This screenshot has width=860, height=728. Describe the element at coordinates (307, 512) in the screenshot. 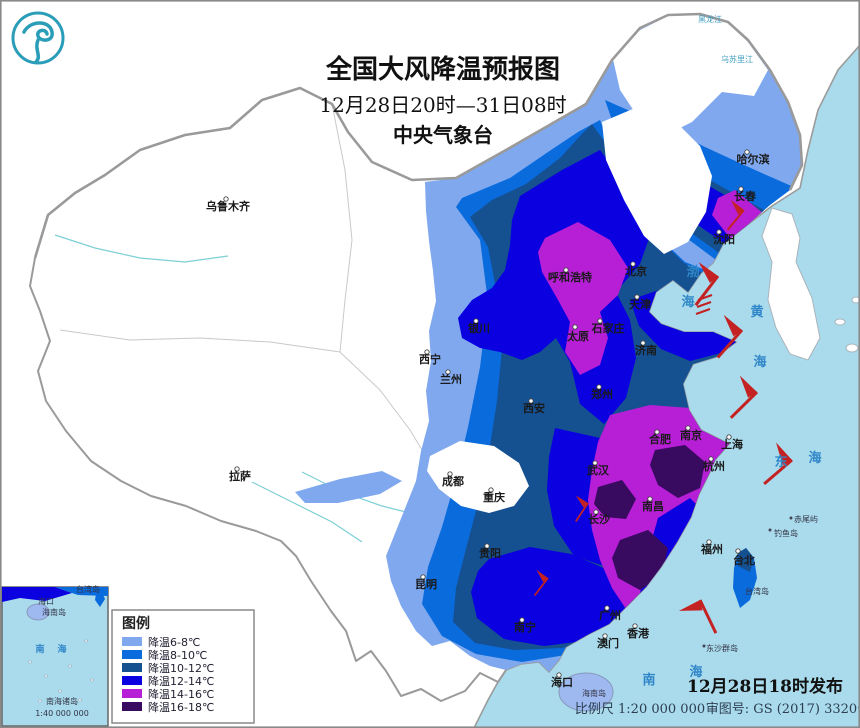

I see `river-brahmaputra` at that location.